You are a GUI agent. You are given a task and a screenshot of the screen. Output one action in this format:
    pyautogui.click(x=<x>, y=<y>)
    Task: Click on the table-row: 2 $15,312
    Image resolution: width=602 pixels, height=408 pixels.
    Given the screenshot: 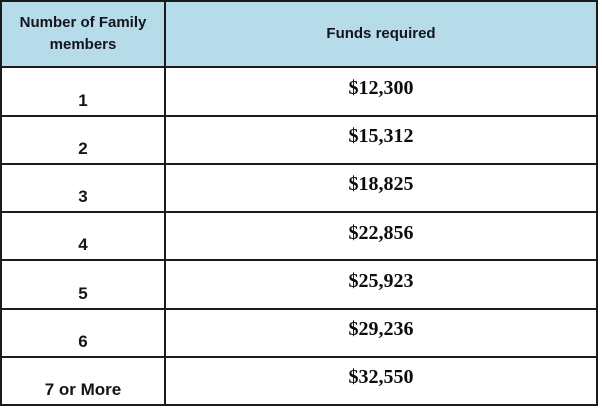 What is the action you would take?
    pyautogui.click(x=299, y=139)
    